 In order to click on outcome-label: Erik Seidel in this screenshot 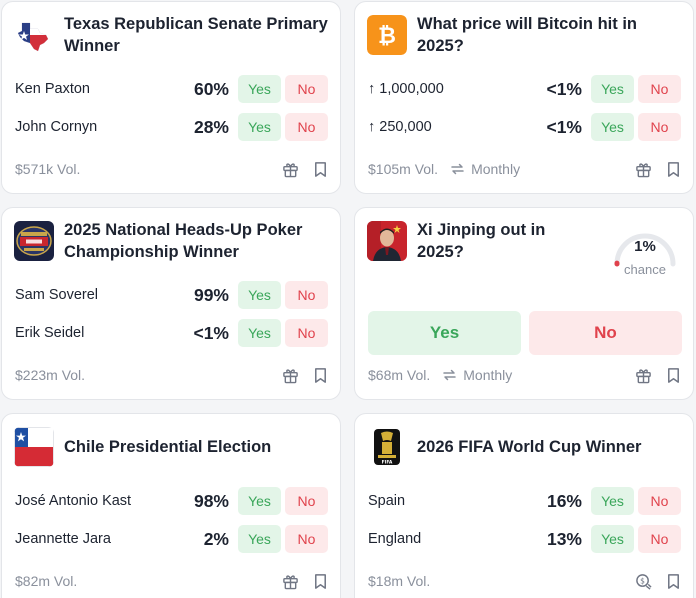, I will do `click(50, 333)`.